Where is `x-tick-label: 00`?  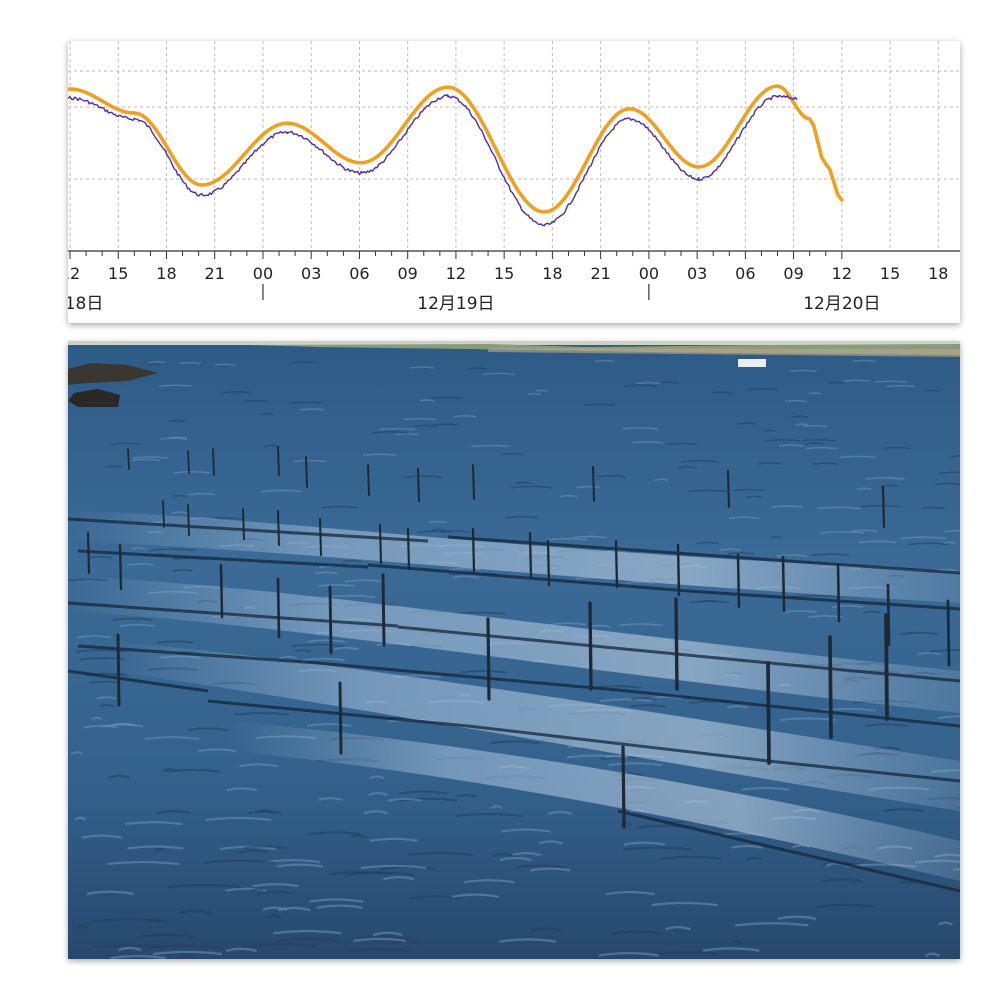 x-tick-label: 00 is located at coordinates (263, 273).